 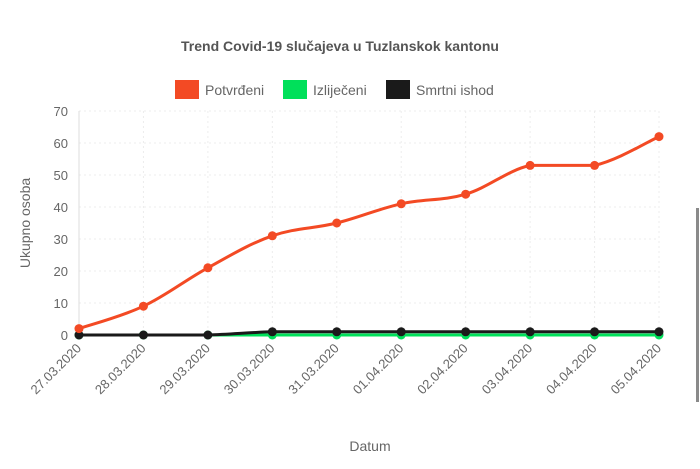 I want to click on legend-item: Potvrđeni, so click(x=219, y=89).